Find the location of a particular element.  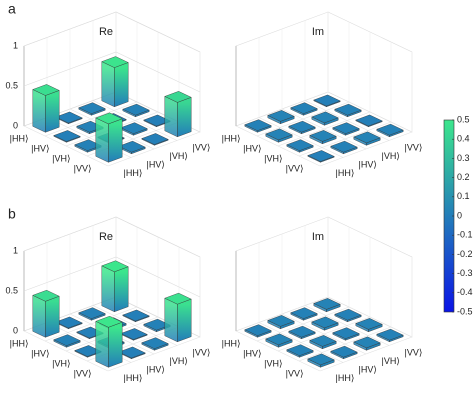

row-label: |HH⟩ is located at coordinates (231, 138).